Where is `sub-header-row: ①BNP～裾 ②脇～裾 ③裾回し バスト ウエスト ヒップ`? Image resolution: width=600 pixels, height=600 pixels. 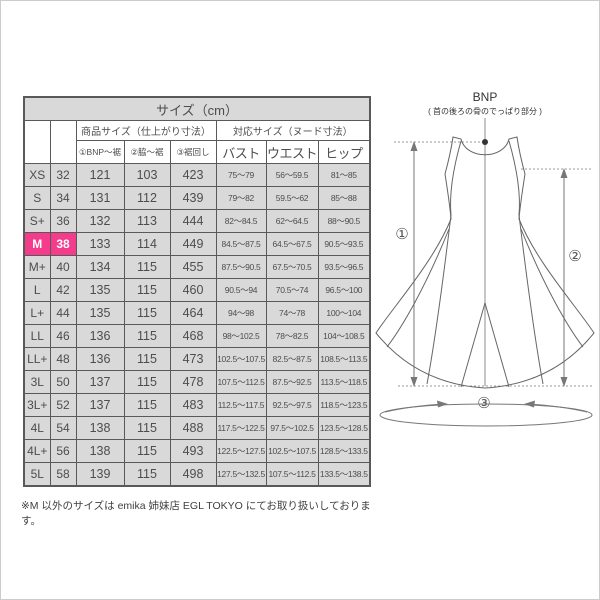
sub-header-row: ①BNP～裾 ②脇～裾 ③裾回し バスト ウエスト ヒップ is located at coordinates (197, 152).